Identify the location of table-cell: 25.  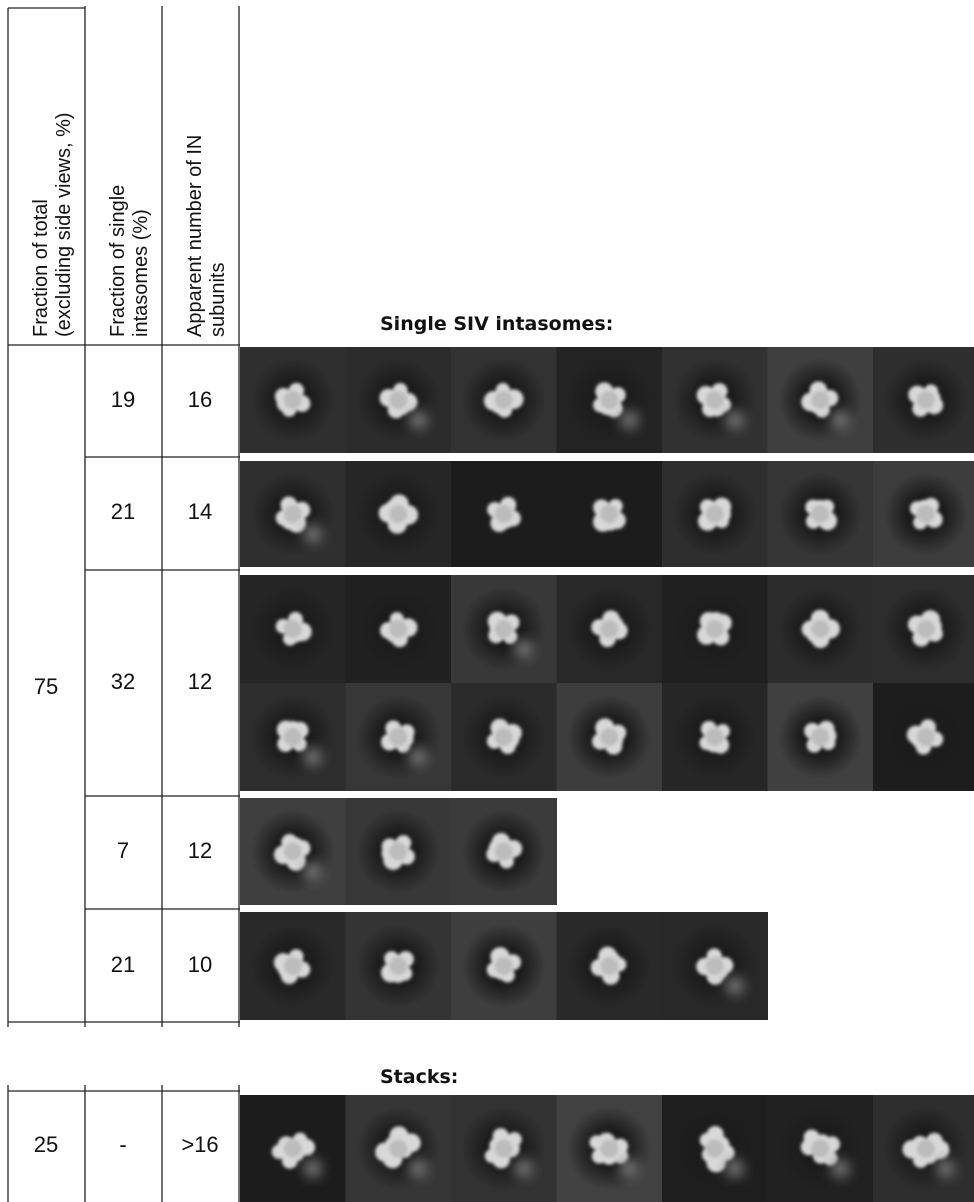
(46, 1144).